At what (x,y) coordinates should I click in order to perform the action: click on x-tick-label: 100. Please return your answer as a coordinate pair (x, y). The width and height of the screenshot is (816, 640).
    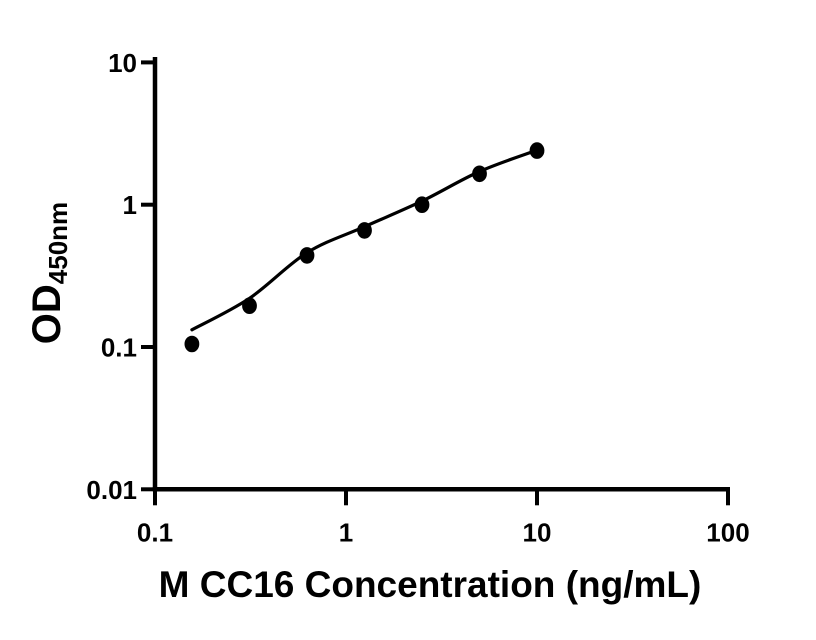
    Looking at the image, I should click on (727, 532).